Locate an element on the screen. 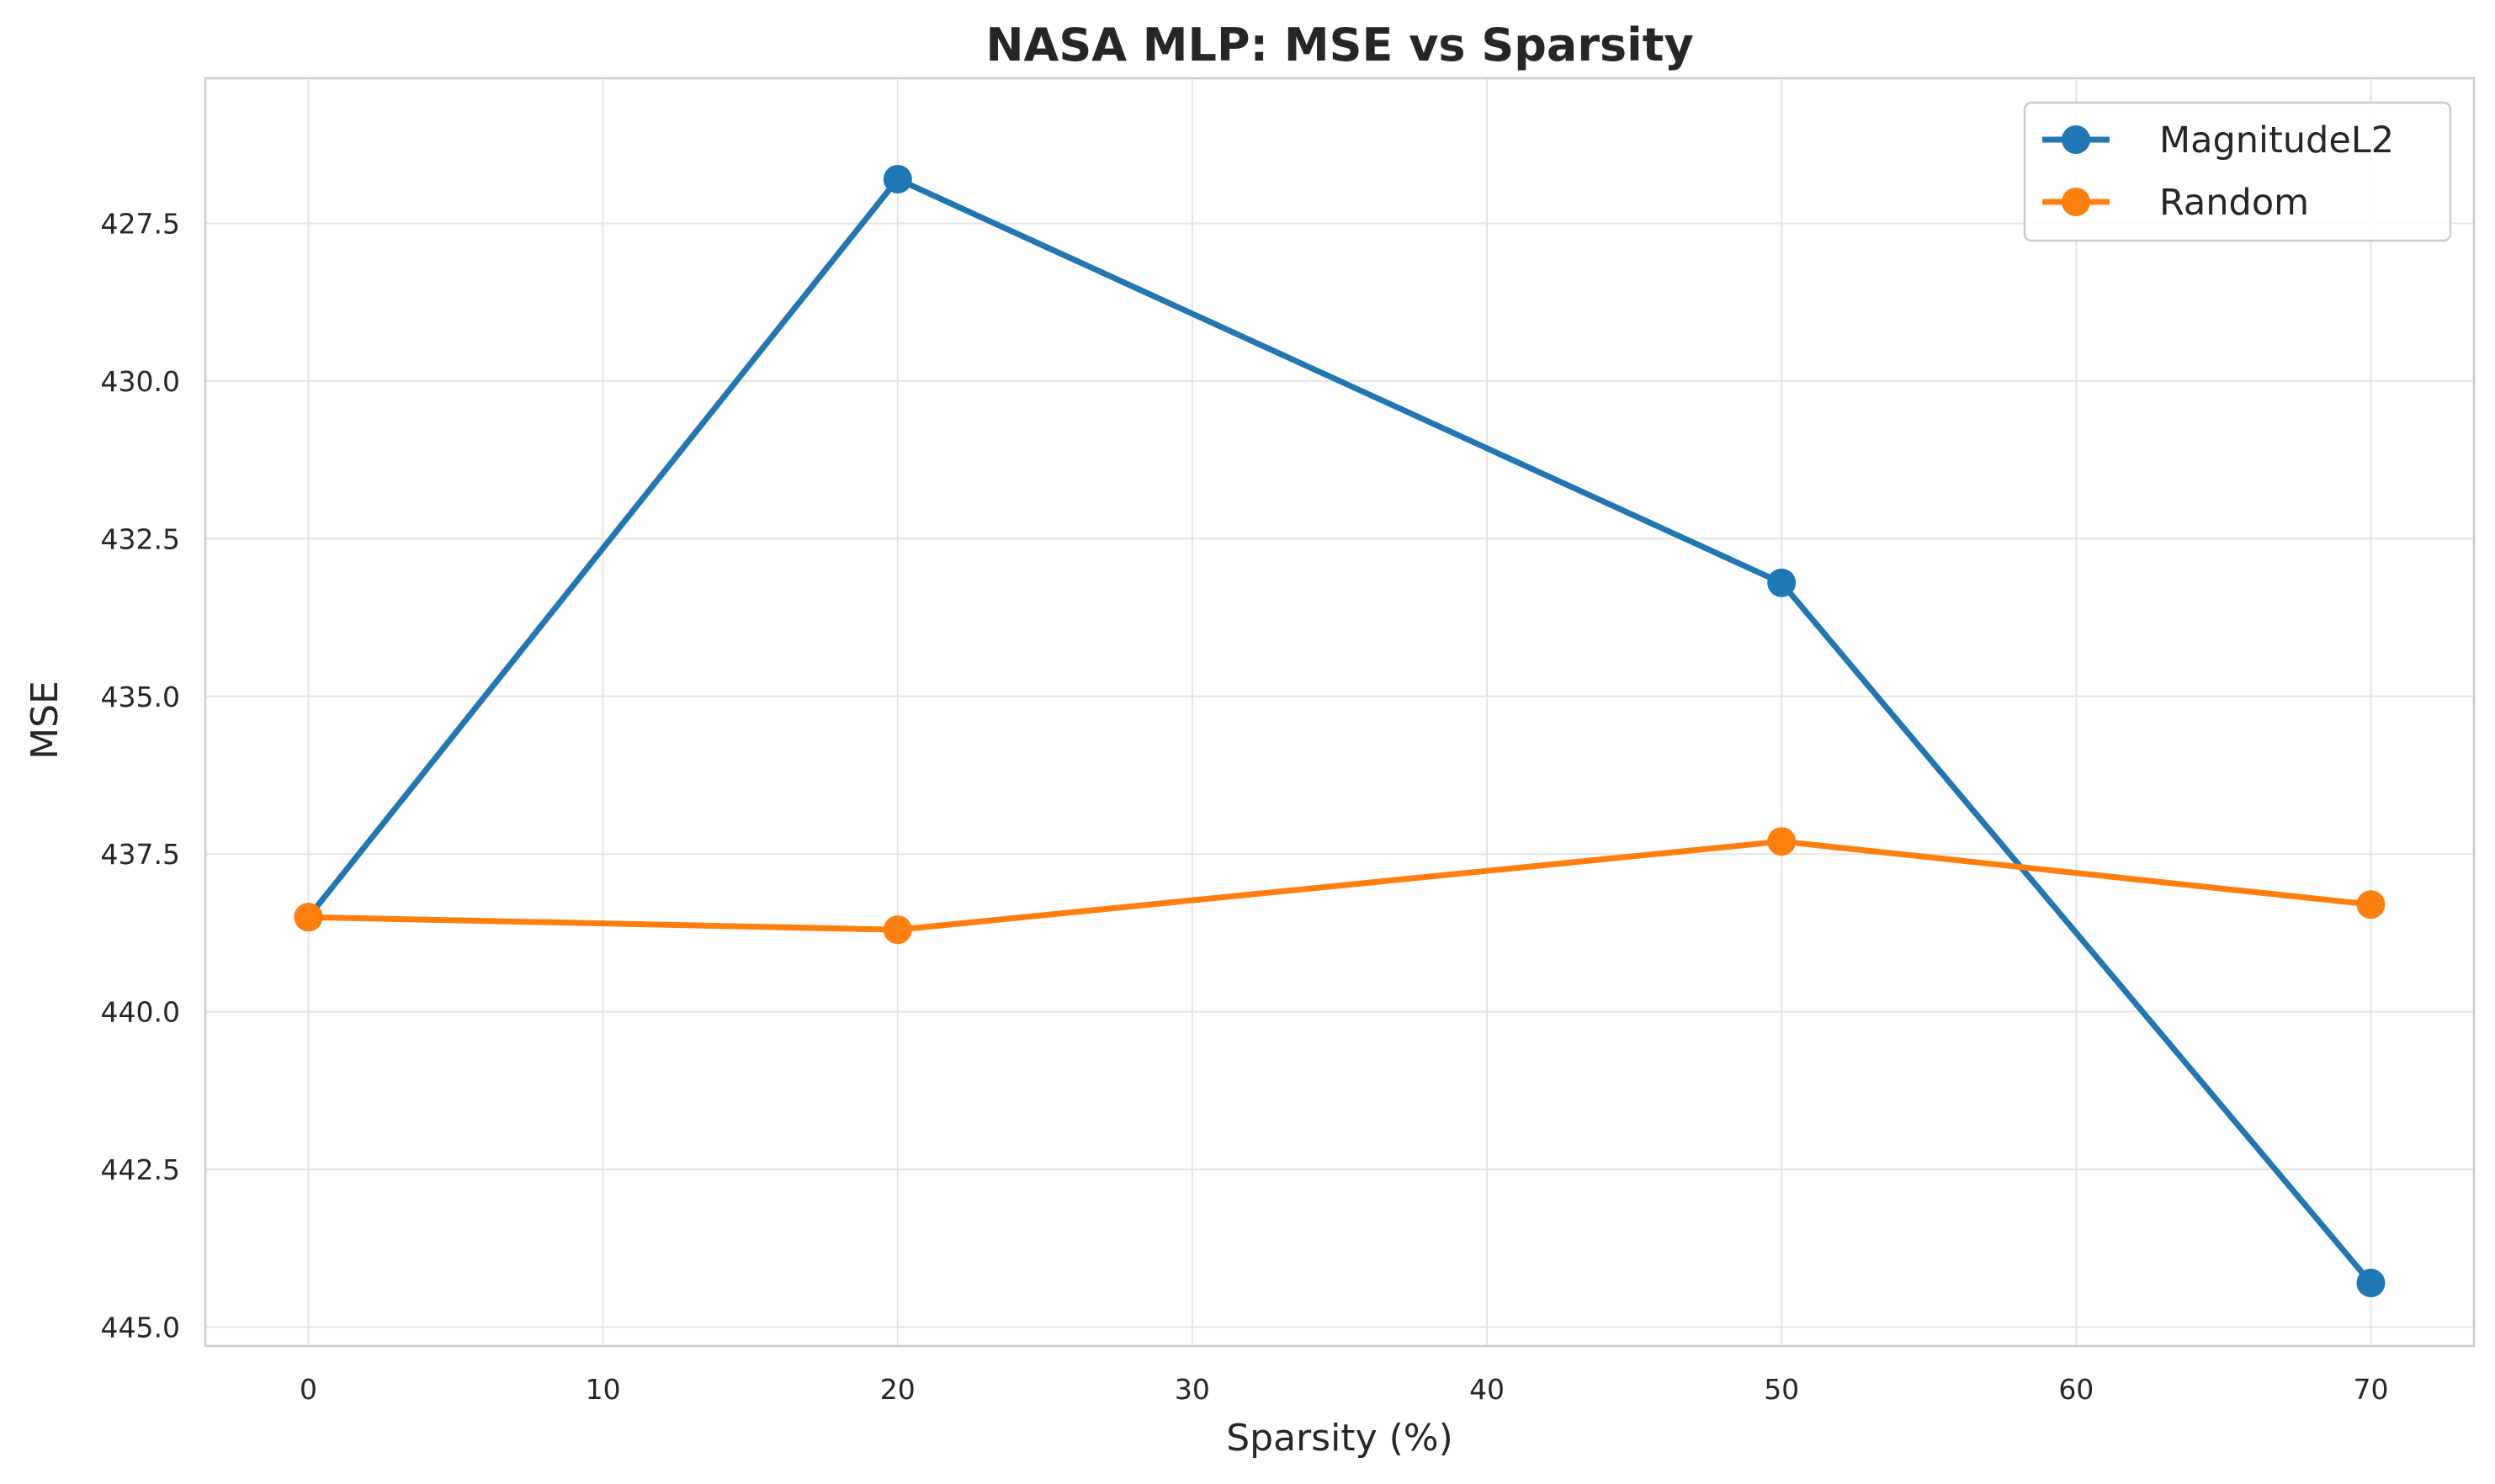 Image resolution: width=2495 pixels, height=1484 pixels. x-tick-label: 60 is located at coordinates (2076, 1389).